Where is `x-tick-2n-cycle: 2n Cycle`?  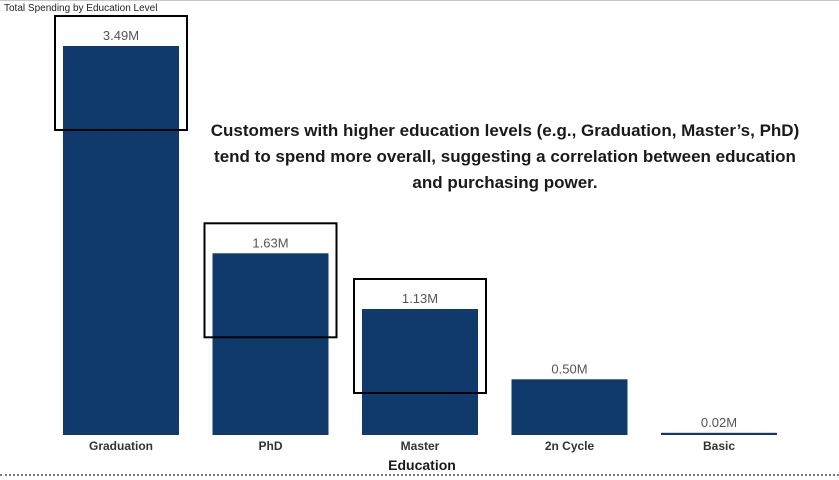
x-tick-2n-cycle: 2n Cycle is located at coordinates (570, 446).